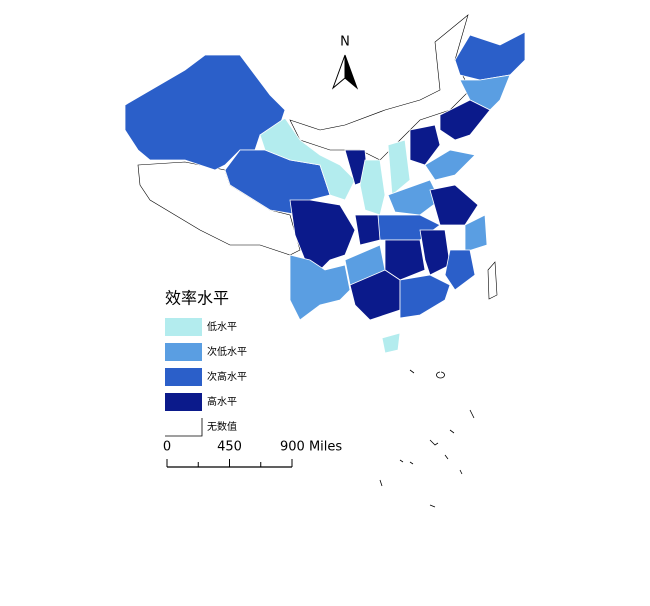  I want to click on legend-label: 次低水平, so click(227, 351).